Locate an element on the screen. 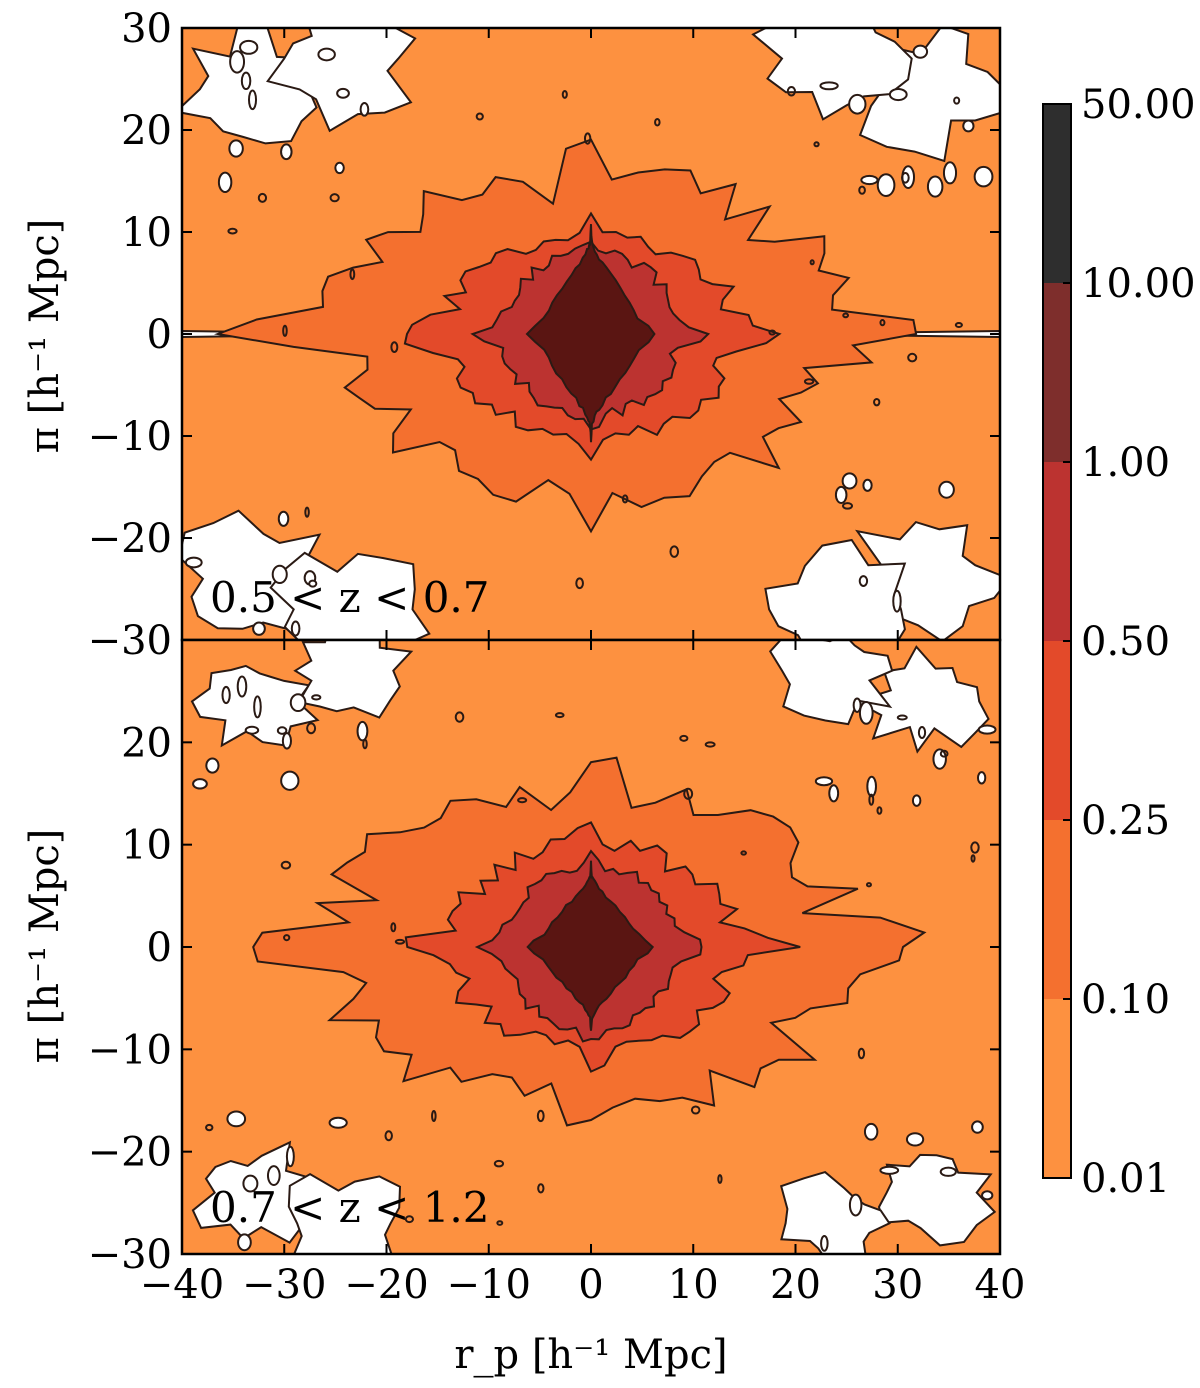  colorbar-label: 50.00 is located at coordinates (1138, 105).